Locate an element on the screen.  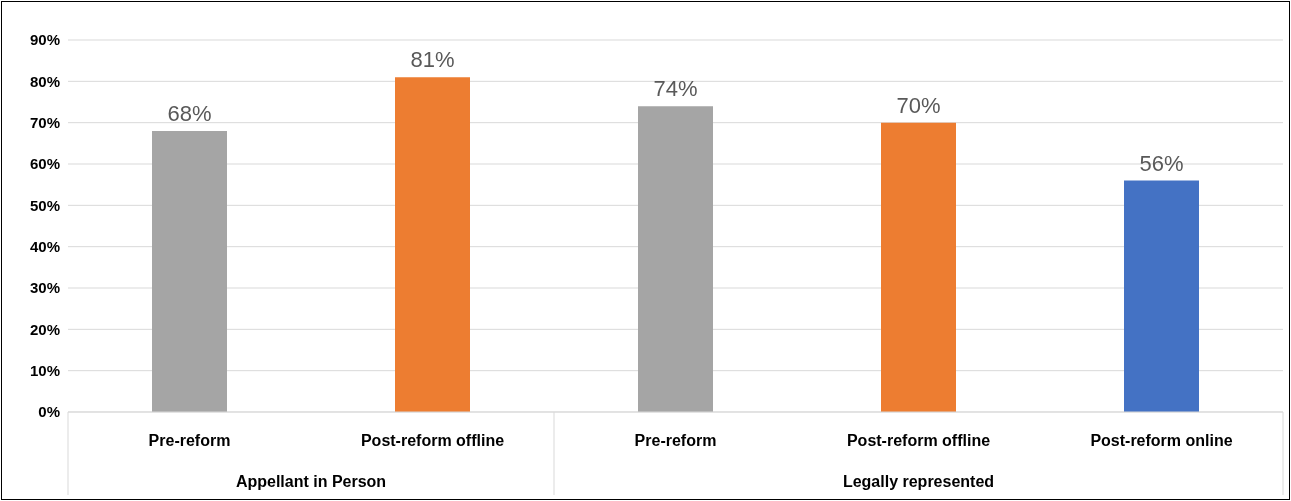
data-label: 81% is located at coordinates (432, 60).